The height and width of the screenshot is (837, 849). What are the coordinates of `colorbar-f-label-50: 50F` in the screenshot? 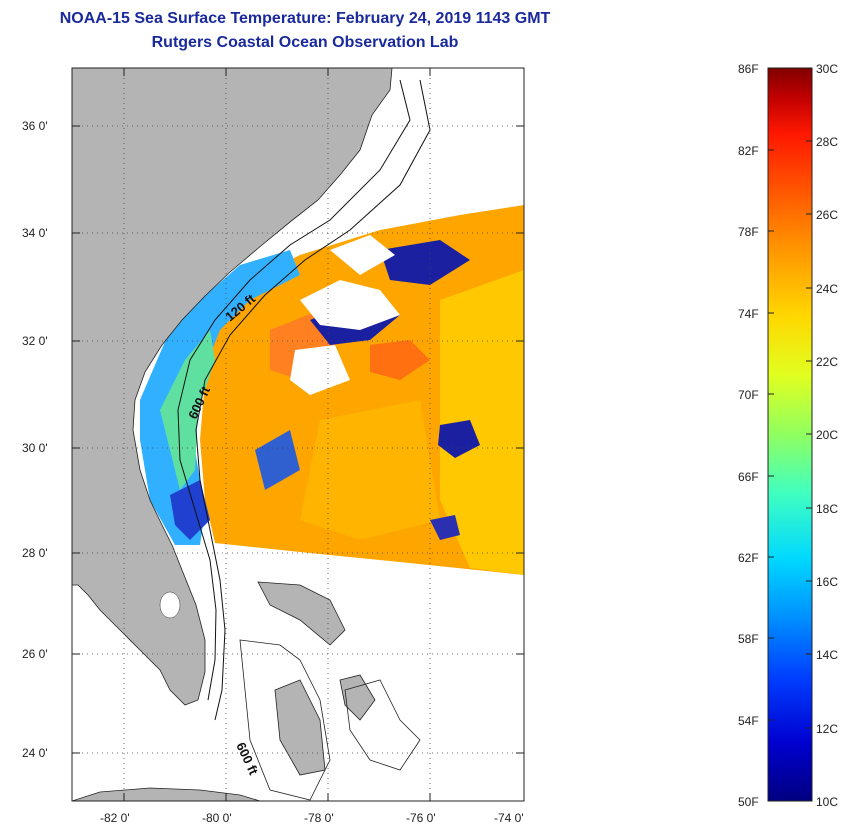 It's located at (748, 802).